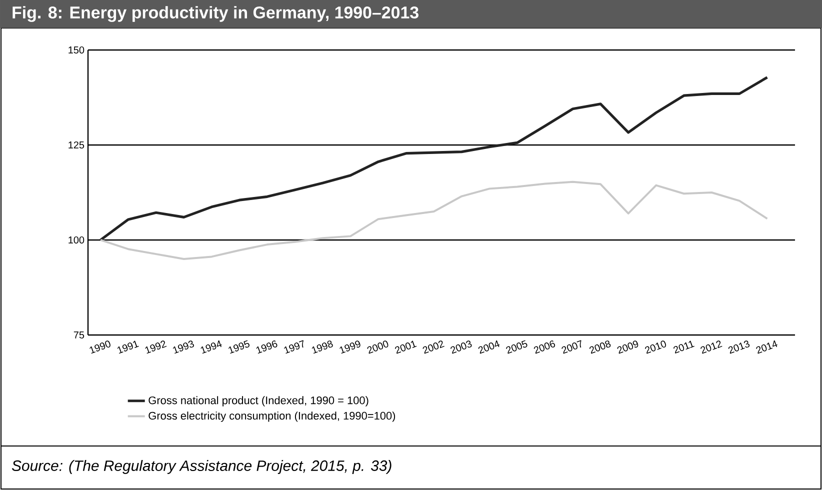 The image size is (822, 490). Describe the element at coordinates (76, 50) in the screenshot. I see `y-tick-label: 150` at that location.